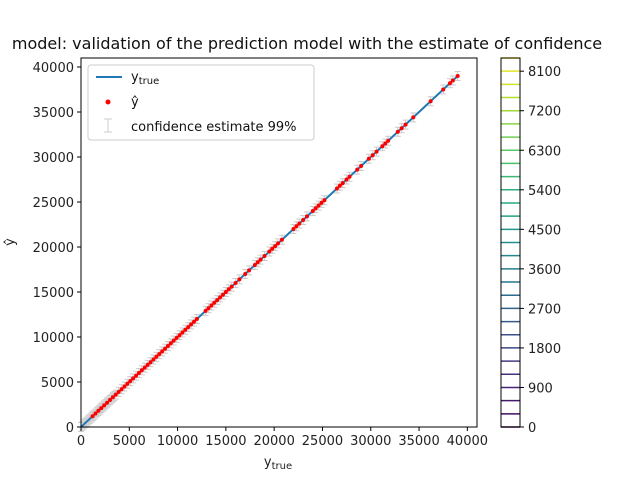  Describe the element at coordinates (532, 428) in the screenshot. I see `colorbar-tick-label: 0` at that location.